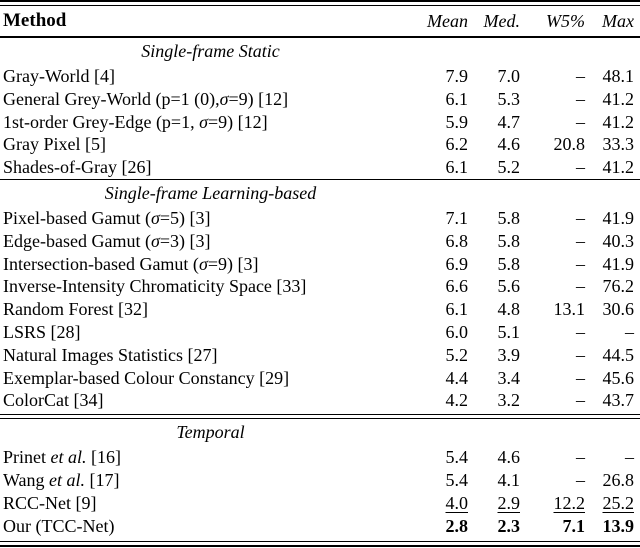 This screenshot has width=640, height=548. Describe the element at coordinates (618, 309) in the screenshot. I see `max-cell: 30.6` at that location.